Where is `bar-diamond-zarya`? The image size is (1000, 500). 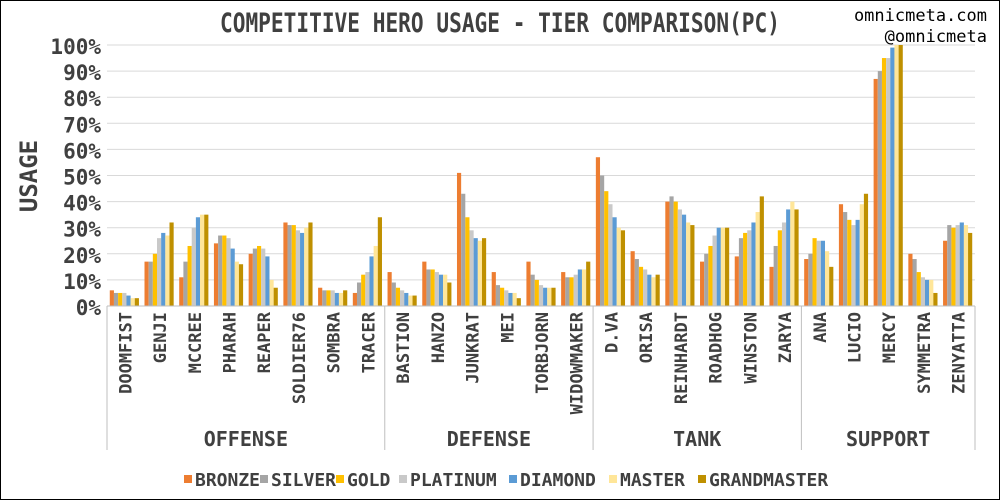 bar-diamond-zarya is located at coordinates (788, 257).